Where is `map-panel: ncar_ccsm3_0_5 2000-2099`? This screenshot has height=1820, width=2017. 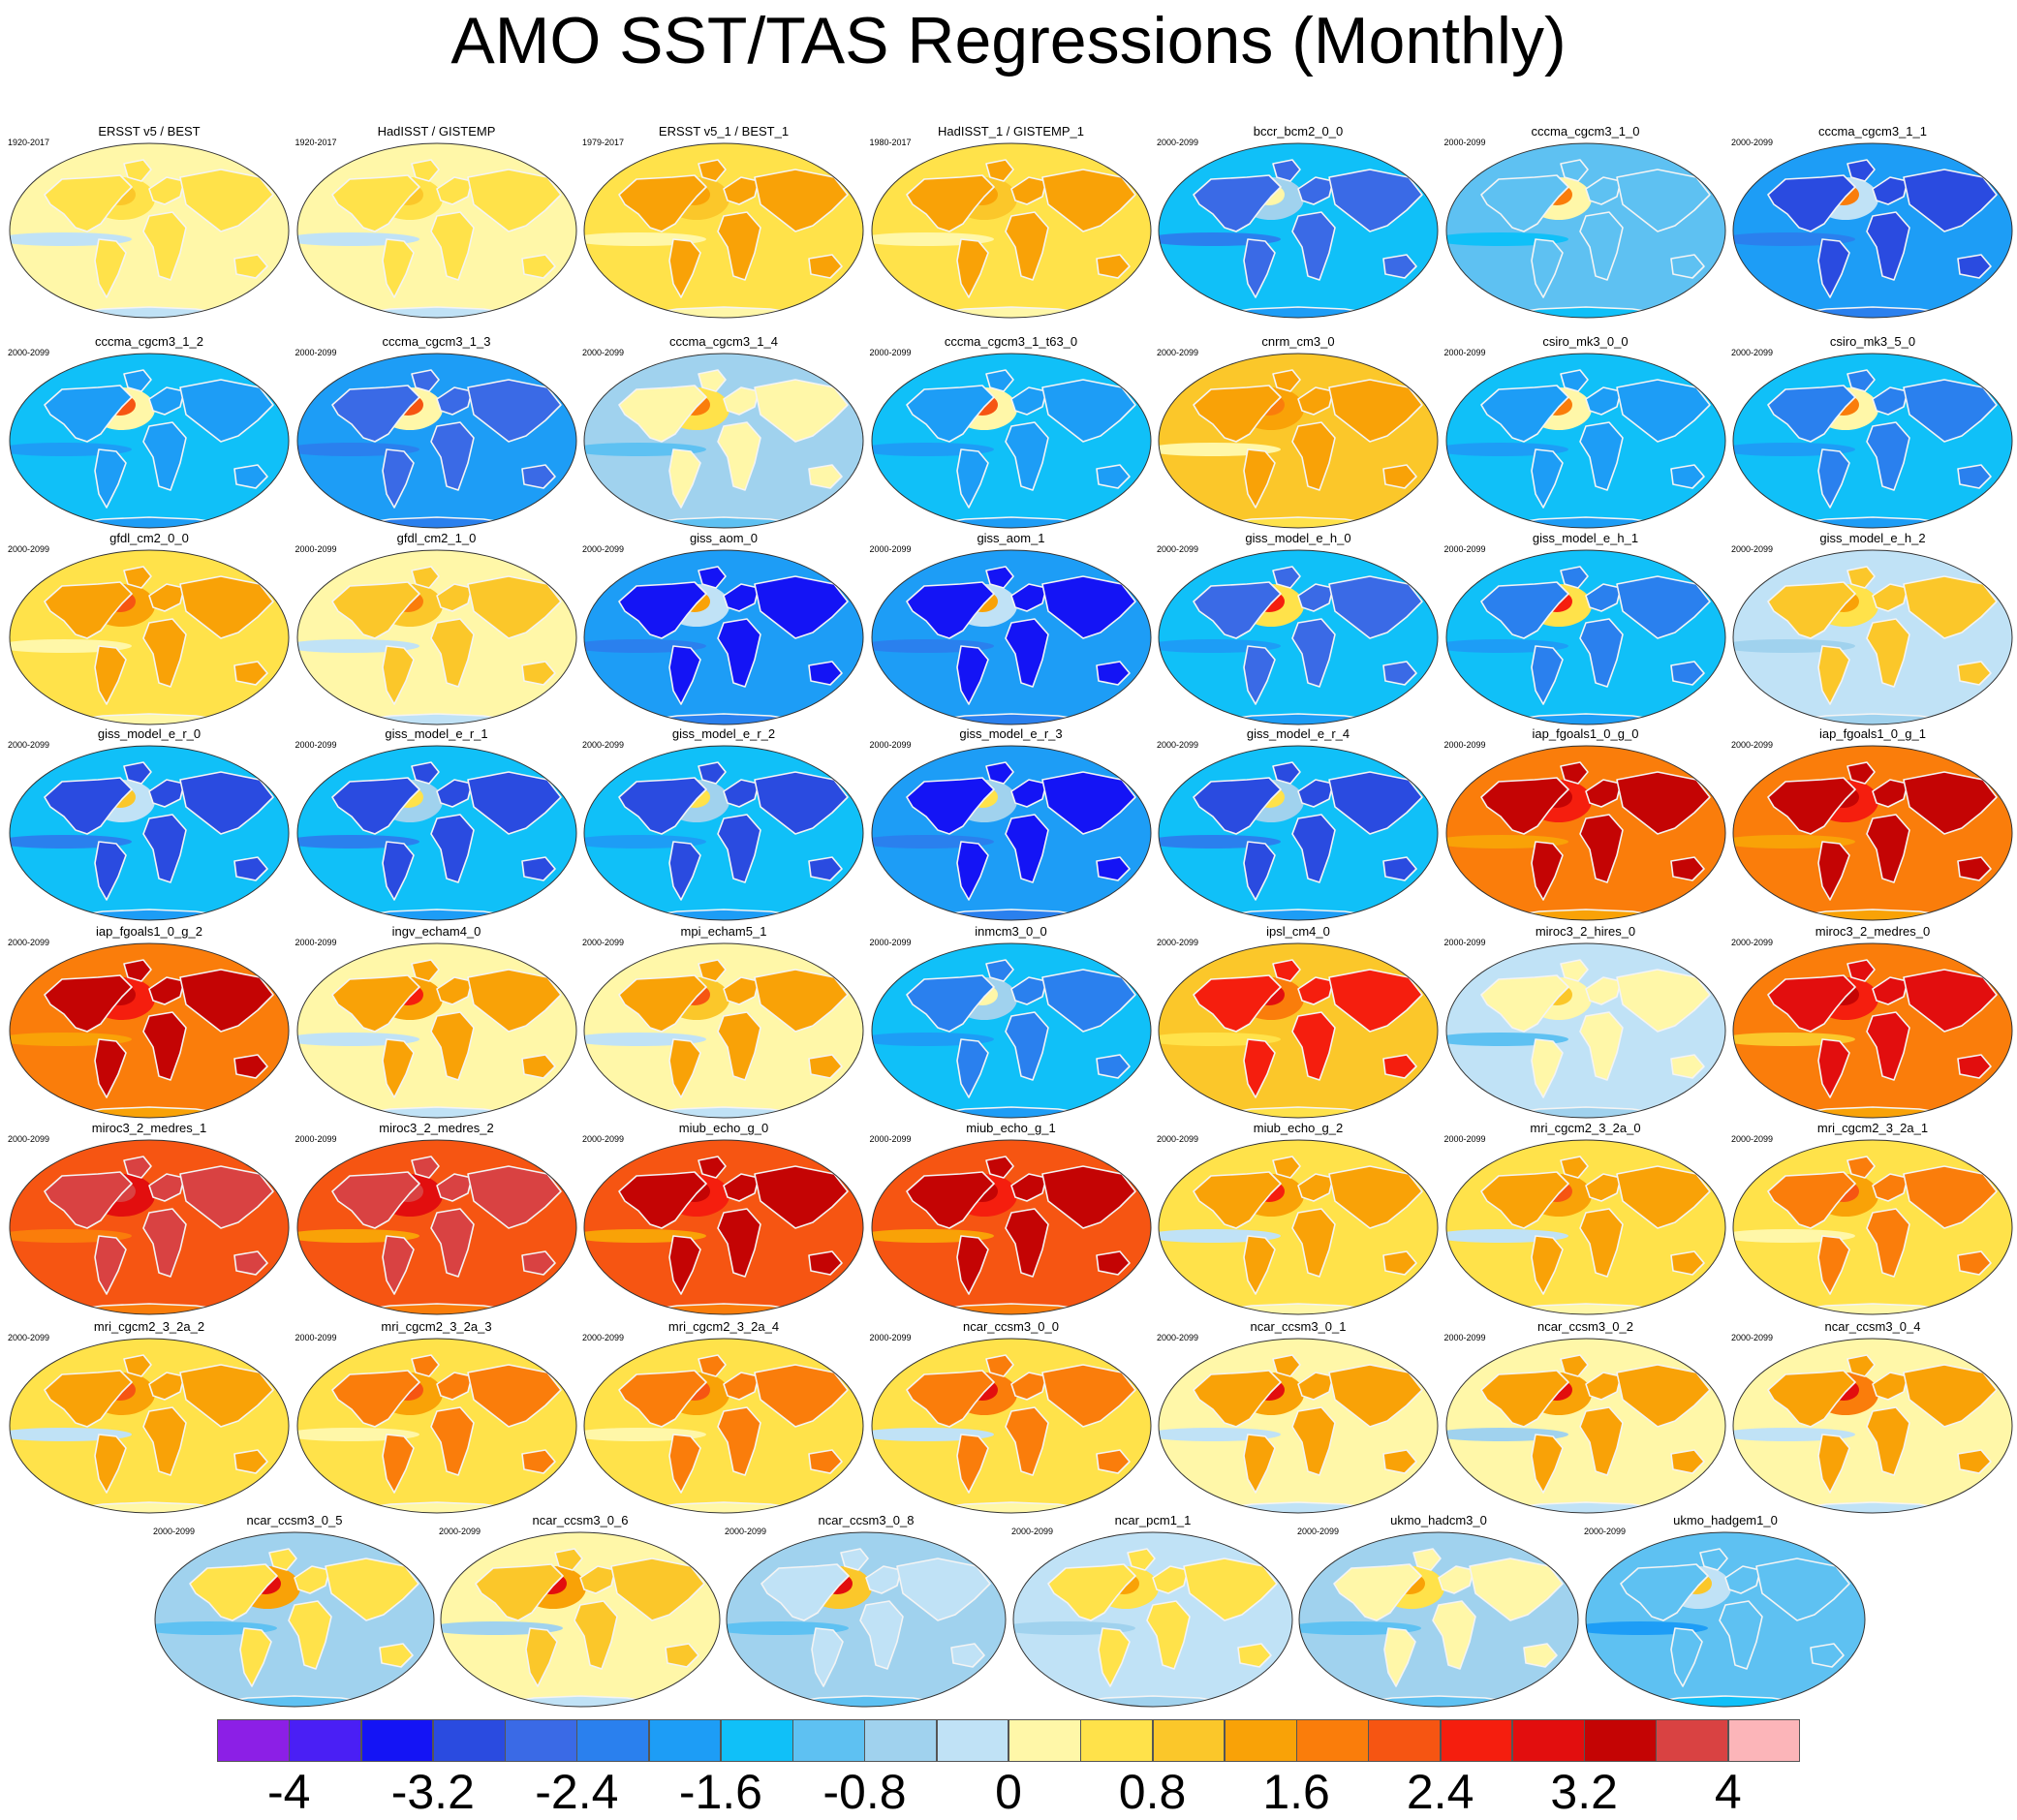
map-panel: ncar_ccsm3_0_5 2000-2099 is located at coordinates (294, 1612).